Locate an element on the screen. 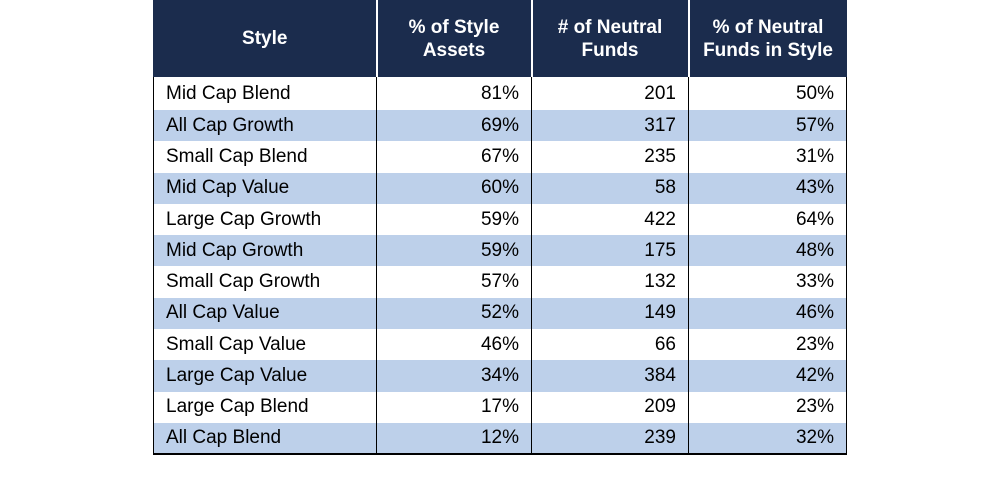  num-neutral-funds-cell: 66 is located at coordinates (610, 345).